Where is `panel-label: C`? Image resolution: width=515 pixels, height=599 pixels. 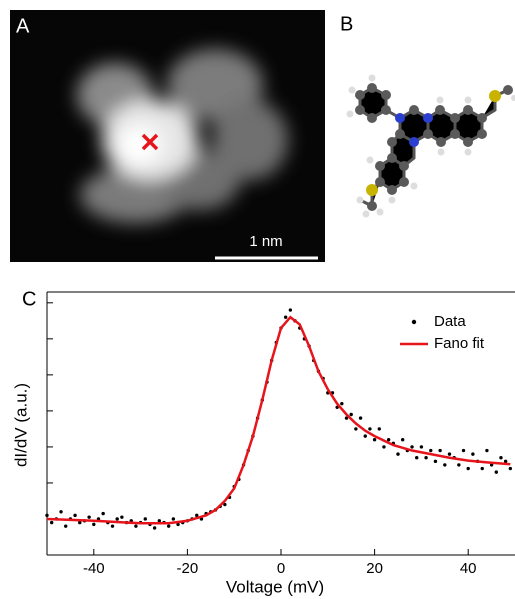
panel-label: C is located at coordinates (29, 299).